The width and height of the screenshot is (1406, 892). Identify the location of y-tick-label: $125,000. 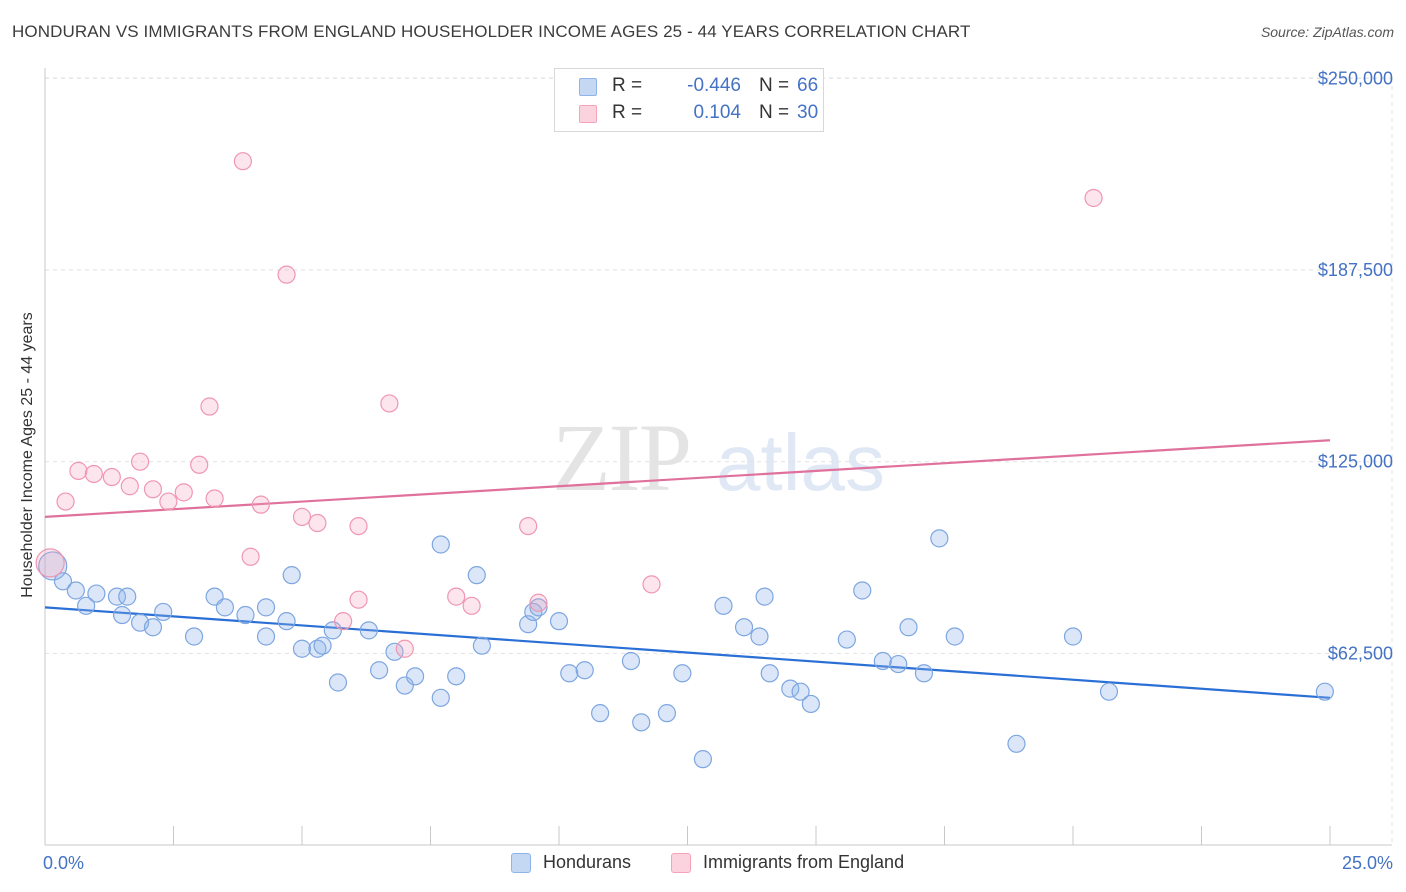
(1355, 462).